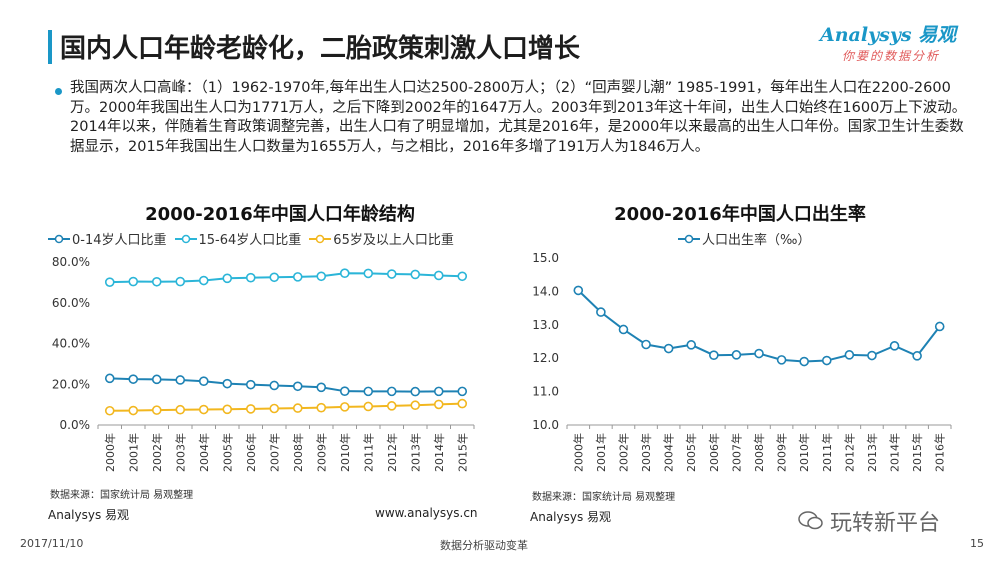 The height and width of the screenshot is (563, 1000). Describe the element at coordinates (545, 258) in the screenshot. I see `y-tick-label: 15.0` at that location.